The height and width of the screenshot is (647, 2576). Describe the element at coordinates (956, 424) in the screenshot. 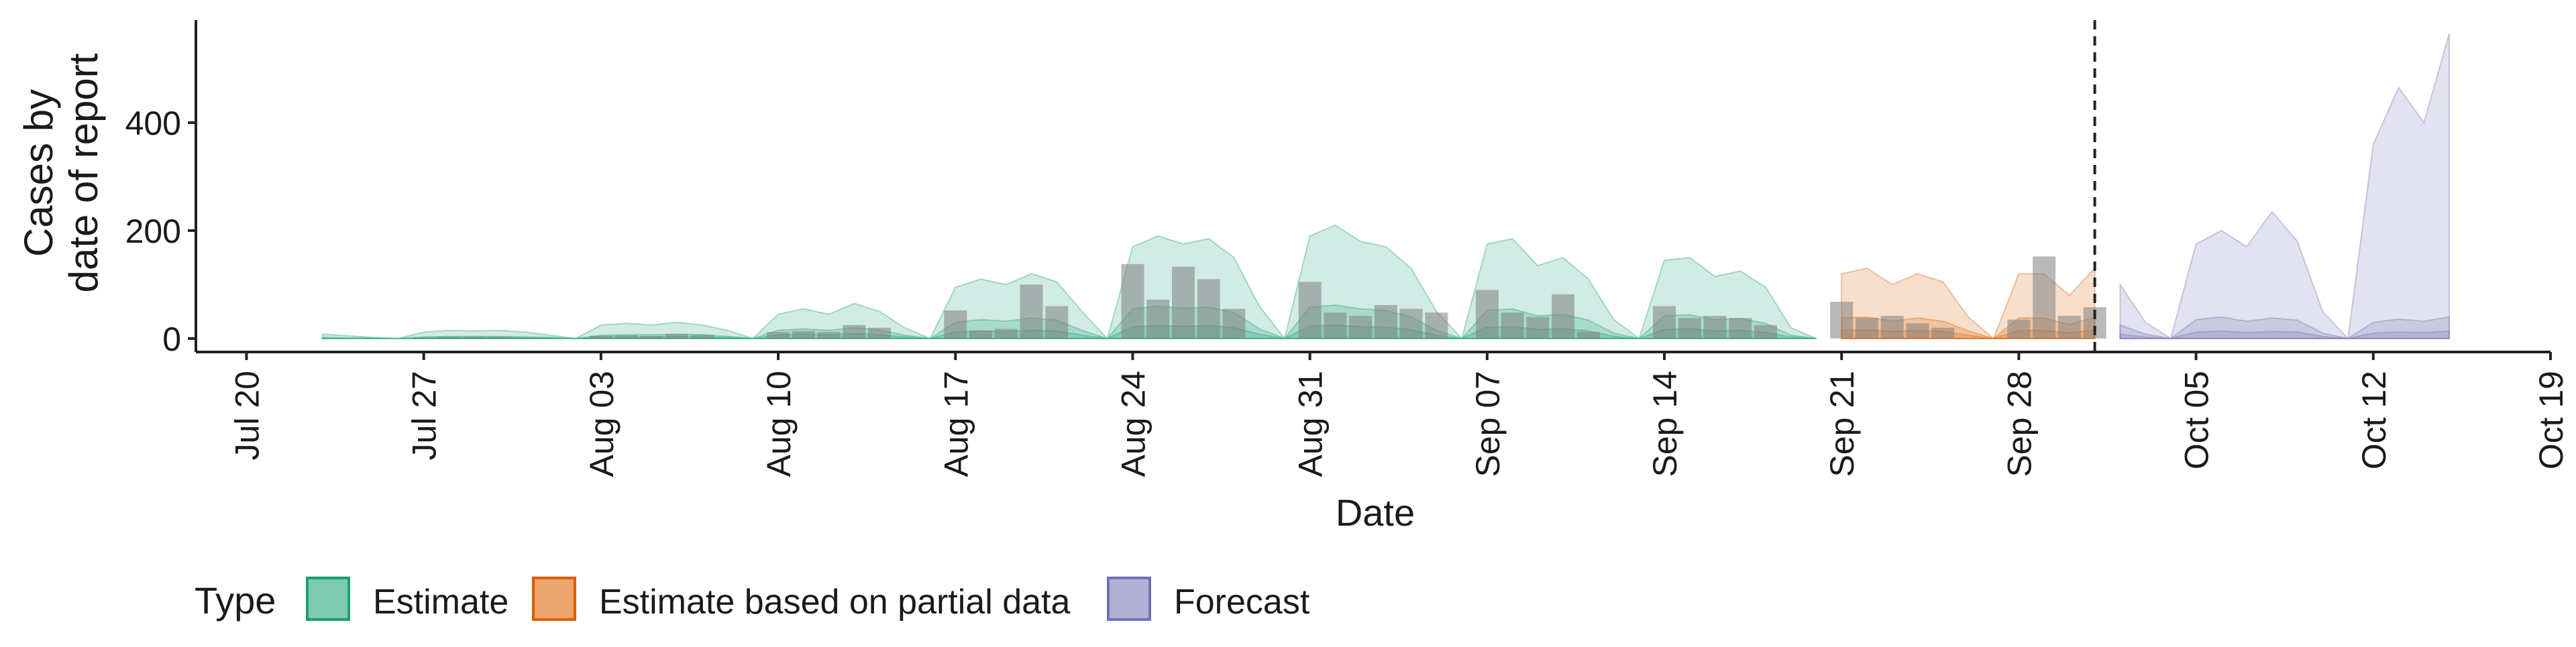

I see `x-tick-label: Aug 17` at that location.